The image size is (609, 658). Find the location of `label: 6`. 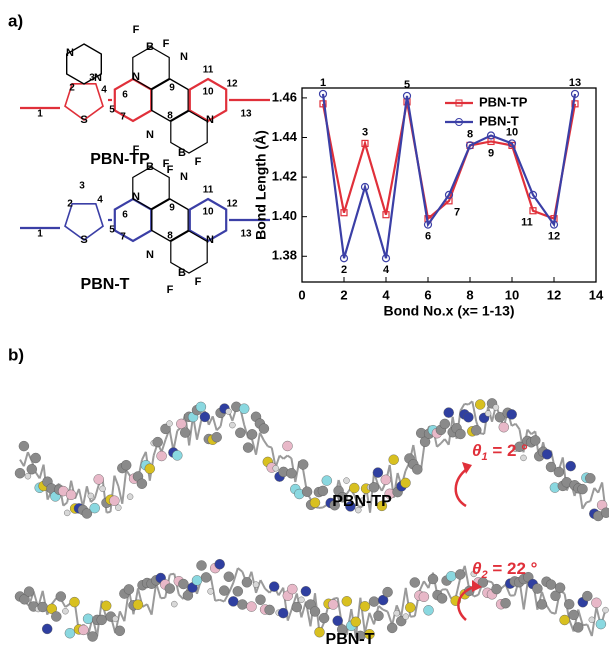

label: 6 is located at coordinates (125, 215).